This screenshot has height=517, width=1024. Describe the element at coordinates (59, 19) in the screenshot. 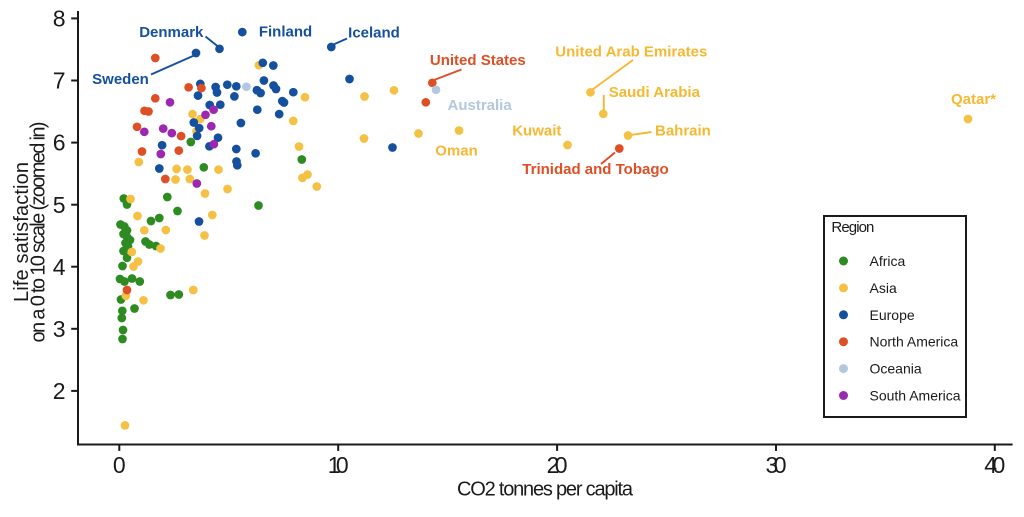

I see `svg-text: 8` at that location.